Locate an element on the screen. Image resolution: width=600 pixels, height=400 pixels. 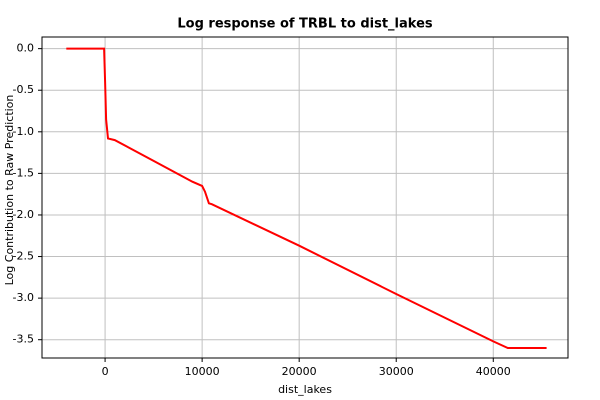
y-tick-label: -2.0 is located at coordinates (23, 214).